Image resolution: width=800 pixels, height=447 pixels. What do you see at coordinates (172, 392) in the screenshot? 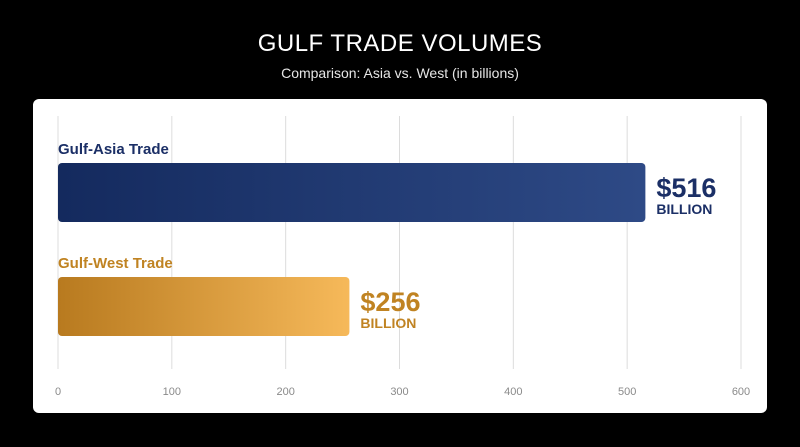
I see `x-tick-label: 100` at bounding box center [172, 392].